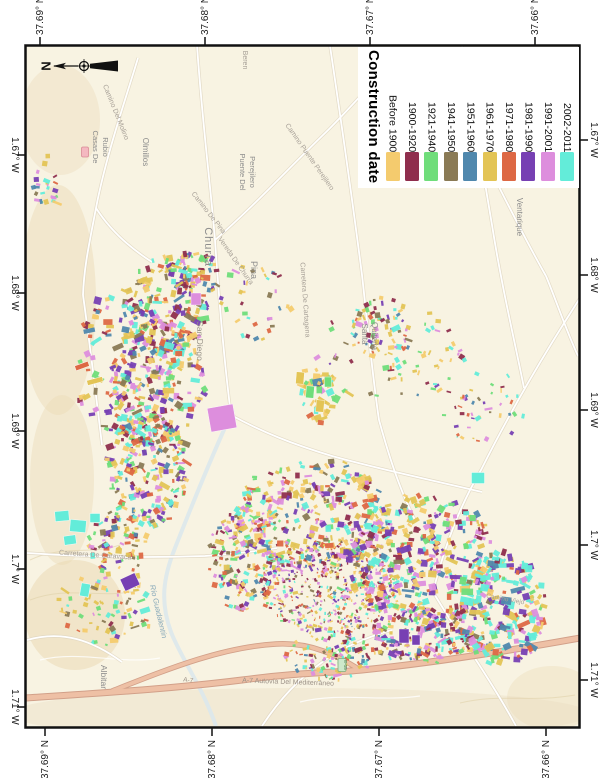 The image size is (600, 778). Describe the element at coordinates (252, 172) in the screenshot. I see `map-place-label: Perejilero` at that location.